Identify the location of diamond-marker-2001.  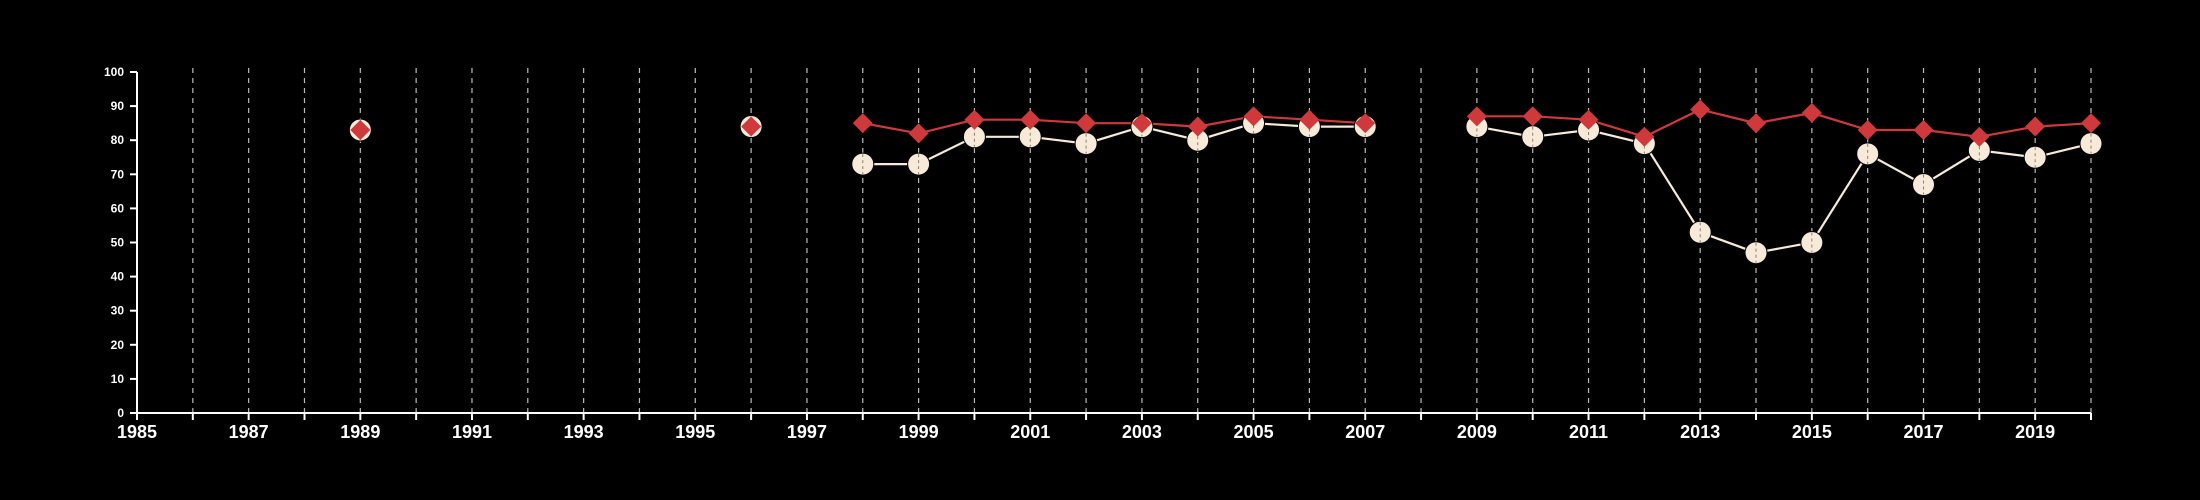
(1030, 119).